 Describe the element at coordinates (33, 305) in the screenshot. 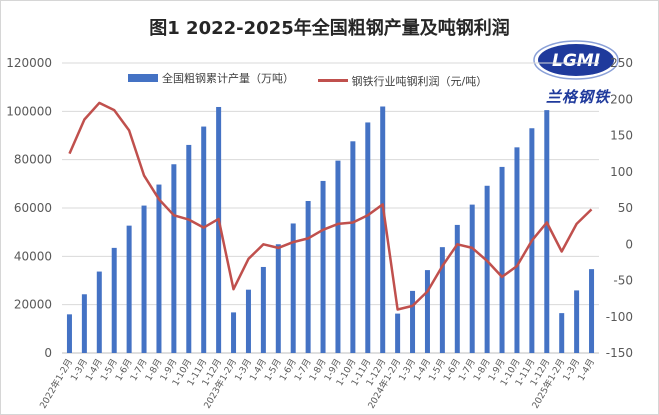

I see `y-left-tick-label: 20000` at that location.